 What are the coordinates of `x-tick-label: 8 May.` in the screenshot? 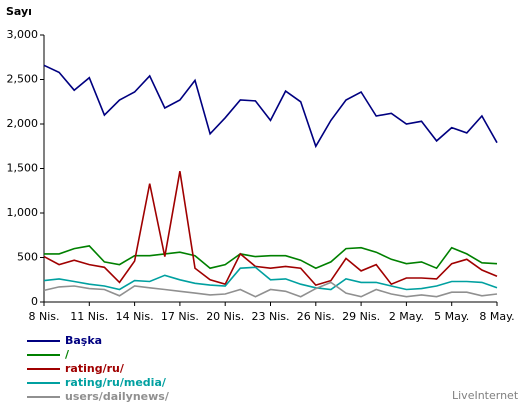 It's located at (496, 316).